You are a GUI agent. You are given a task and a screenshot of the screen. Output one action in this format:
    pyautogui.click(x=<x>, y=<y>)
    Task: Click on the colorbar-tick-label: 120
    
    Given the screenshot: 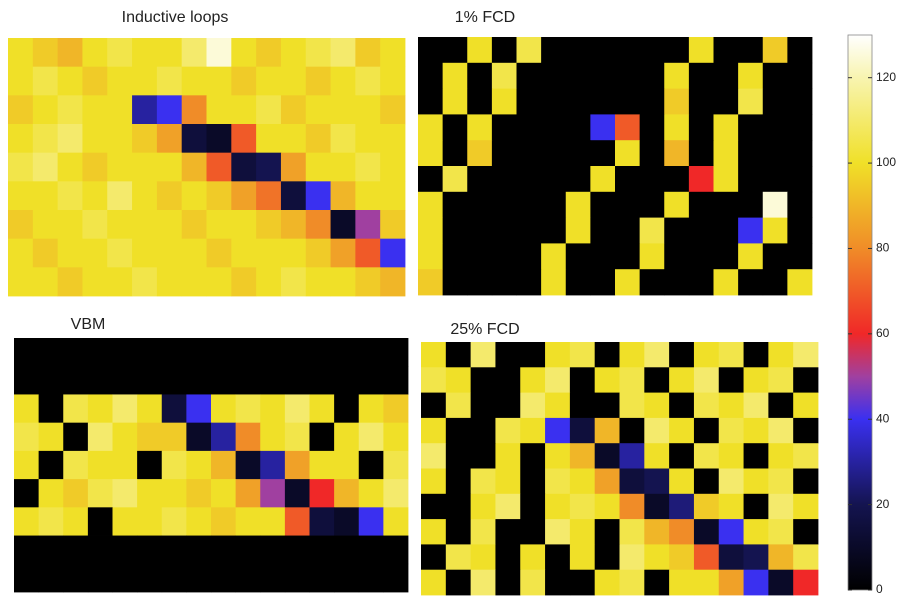 What is the action you would take?
    pyautogui.click(x=886, y=77)
    